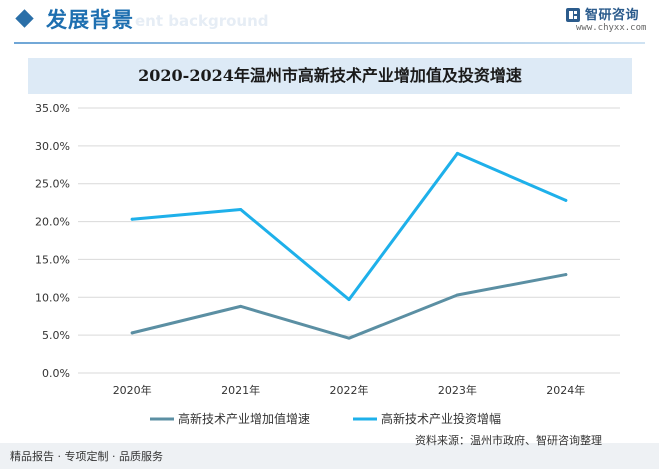 The height and width of the screenshot is (469, 659). What do you see at coordinates (52, 222) in the screenshot?
I see `y-tick-label: 20.0%` at bounding box center [52, 222].